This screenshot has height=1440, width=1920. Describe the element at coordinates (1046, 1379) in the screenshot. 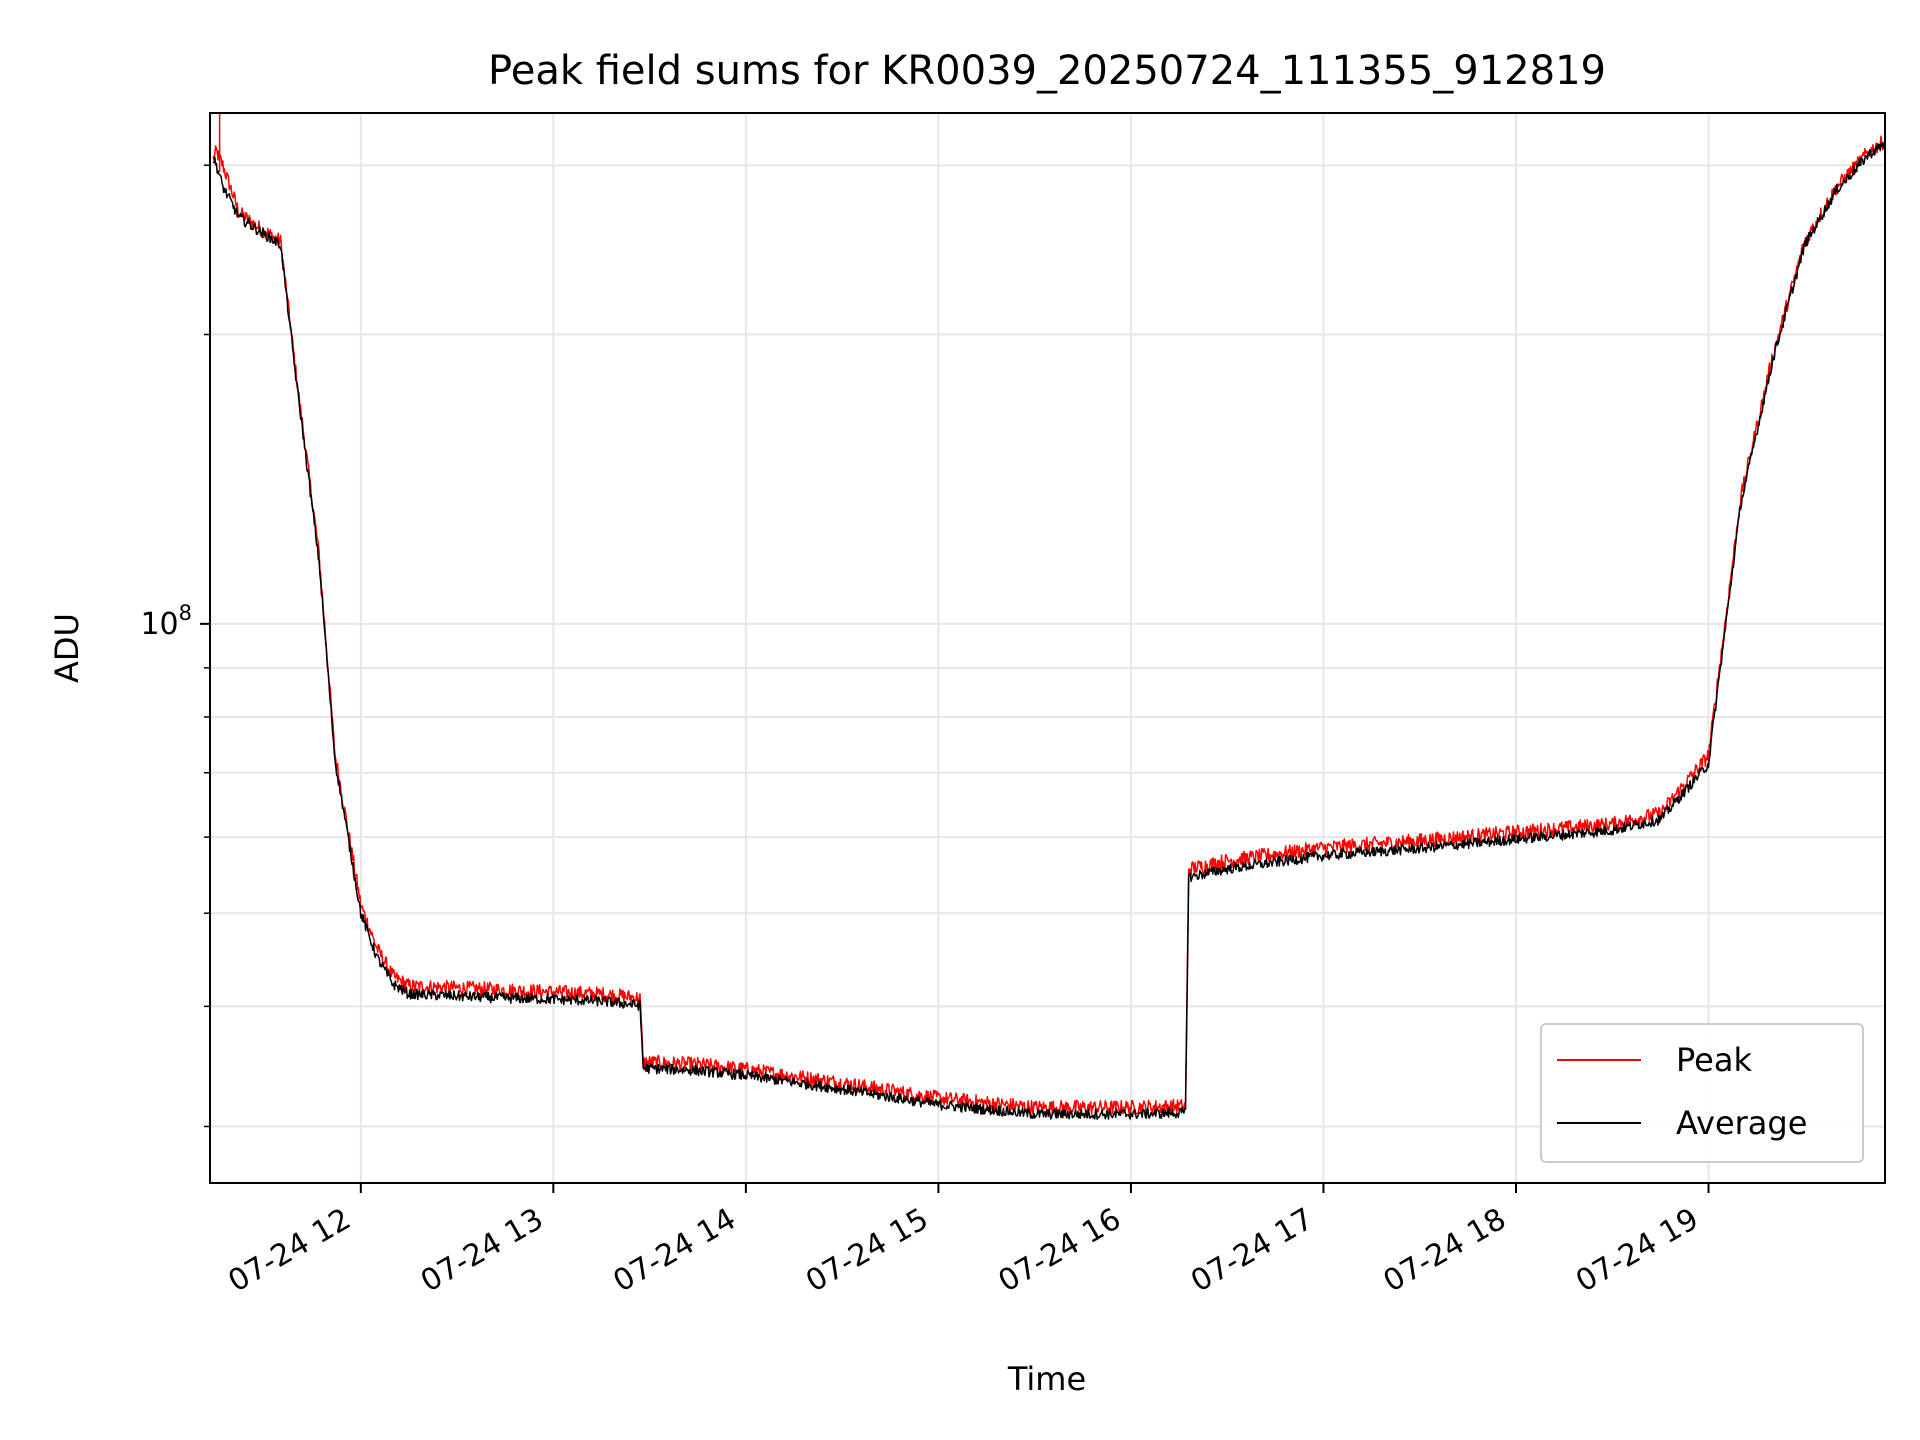

I see `x-axis-title: Time` at that location.